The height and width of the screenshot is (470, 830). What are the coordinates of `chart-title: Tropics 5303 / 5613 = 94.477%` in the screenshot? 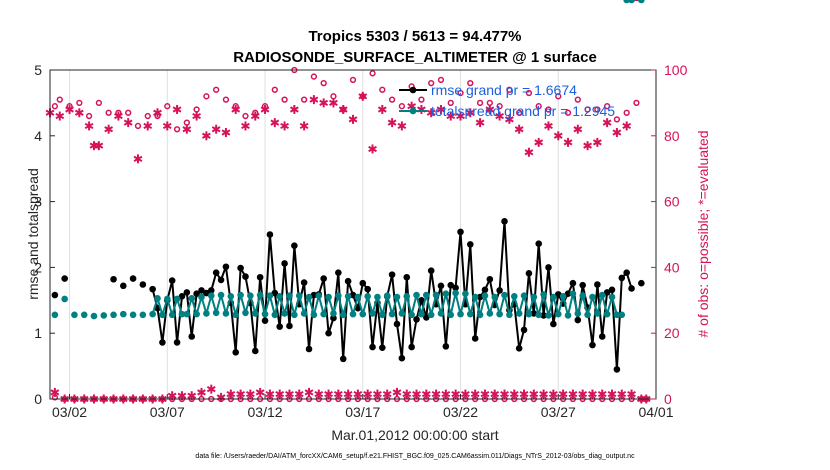 It's located at (414, 36).